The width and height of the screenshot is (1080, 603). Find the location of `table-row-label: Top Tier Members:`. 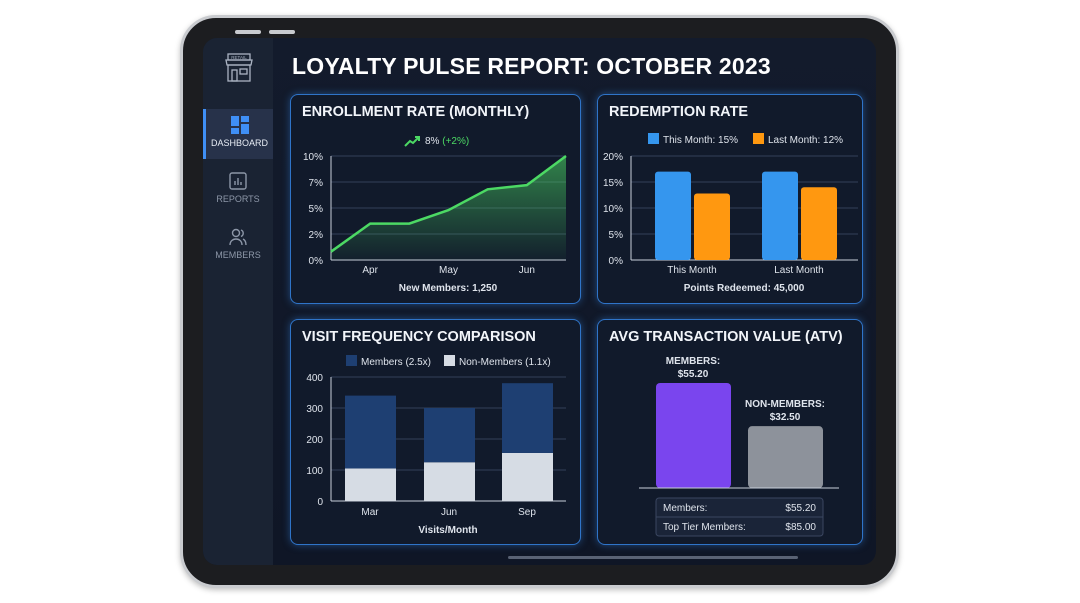

table-row-label: Top Tier Members: is located at coordinates (704, 527).